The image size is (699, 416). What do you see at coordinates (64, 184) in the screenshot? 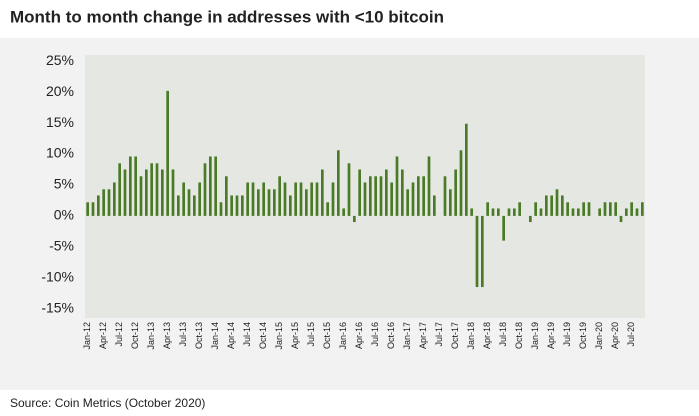
I see `y-tick-label: 5%` at bounding box center [64, 184].